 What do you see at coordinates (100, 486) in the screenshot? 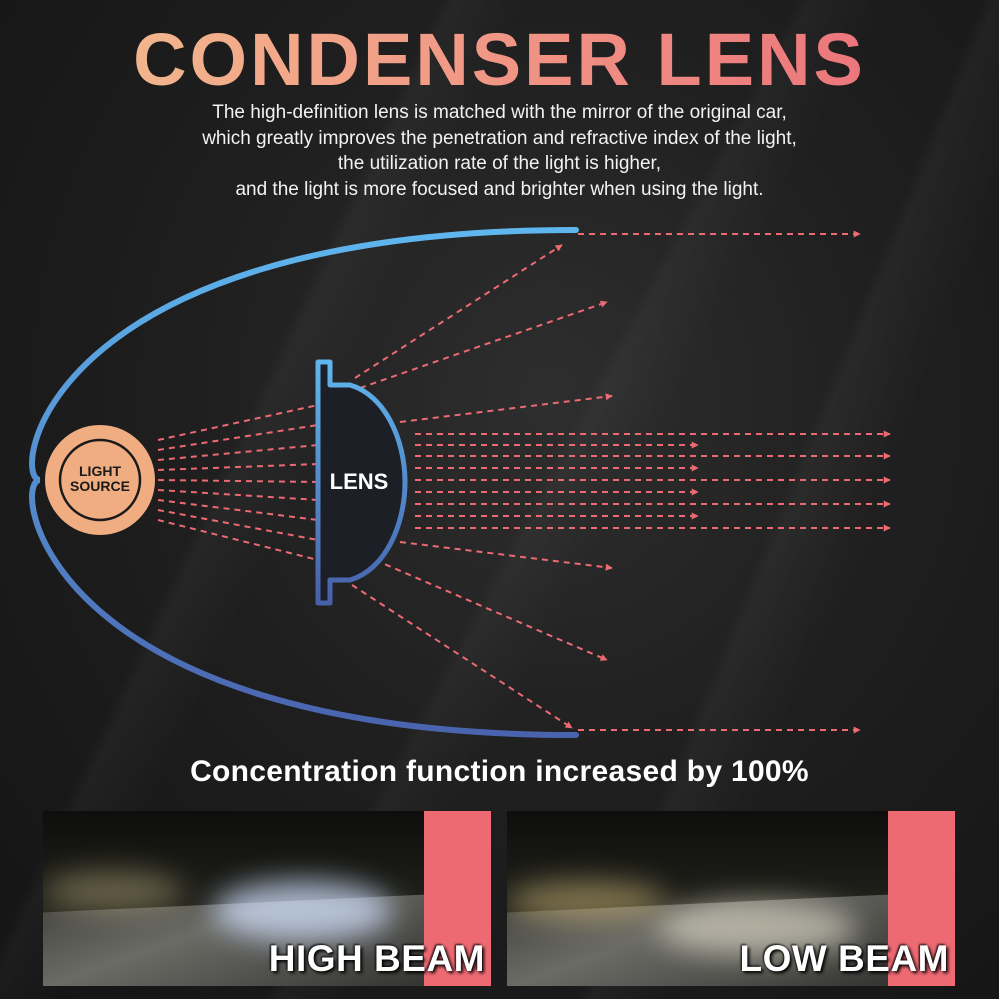
I see `light-source-label-line2: SOURCE` at bounding box center [100, 486].